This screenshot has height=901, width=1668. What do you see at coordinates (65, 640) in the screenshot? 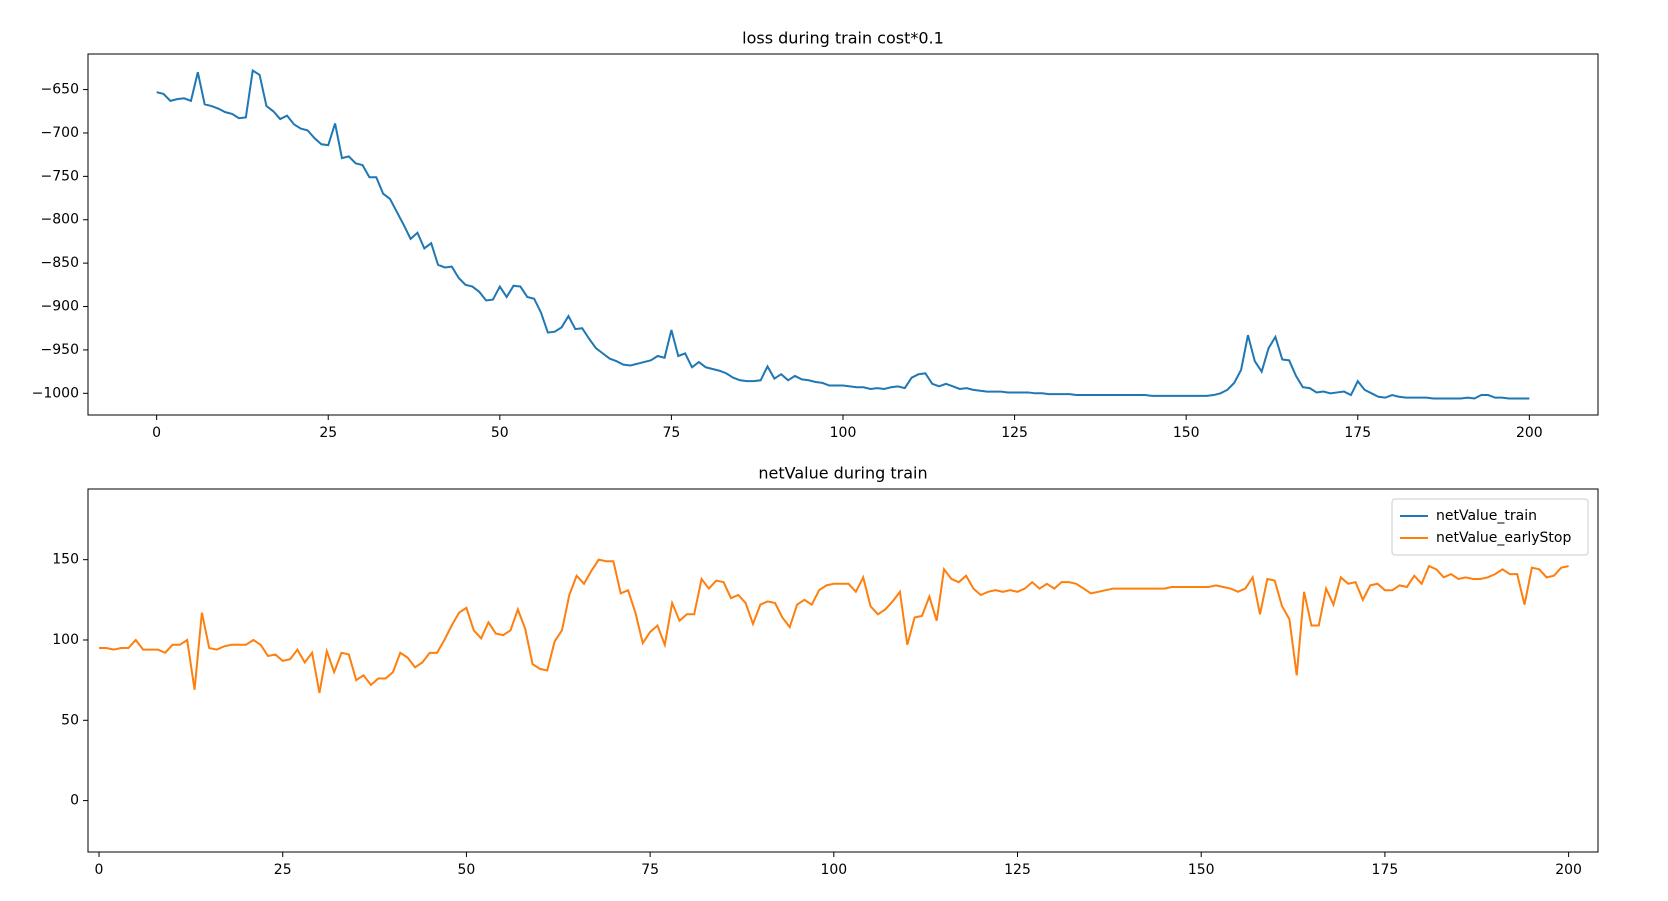
I see `y-tick-label: 100` at bounding box center [65, 640].